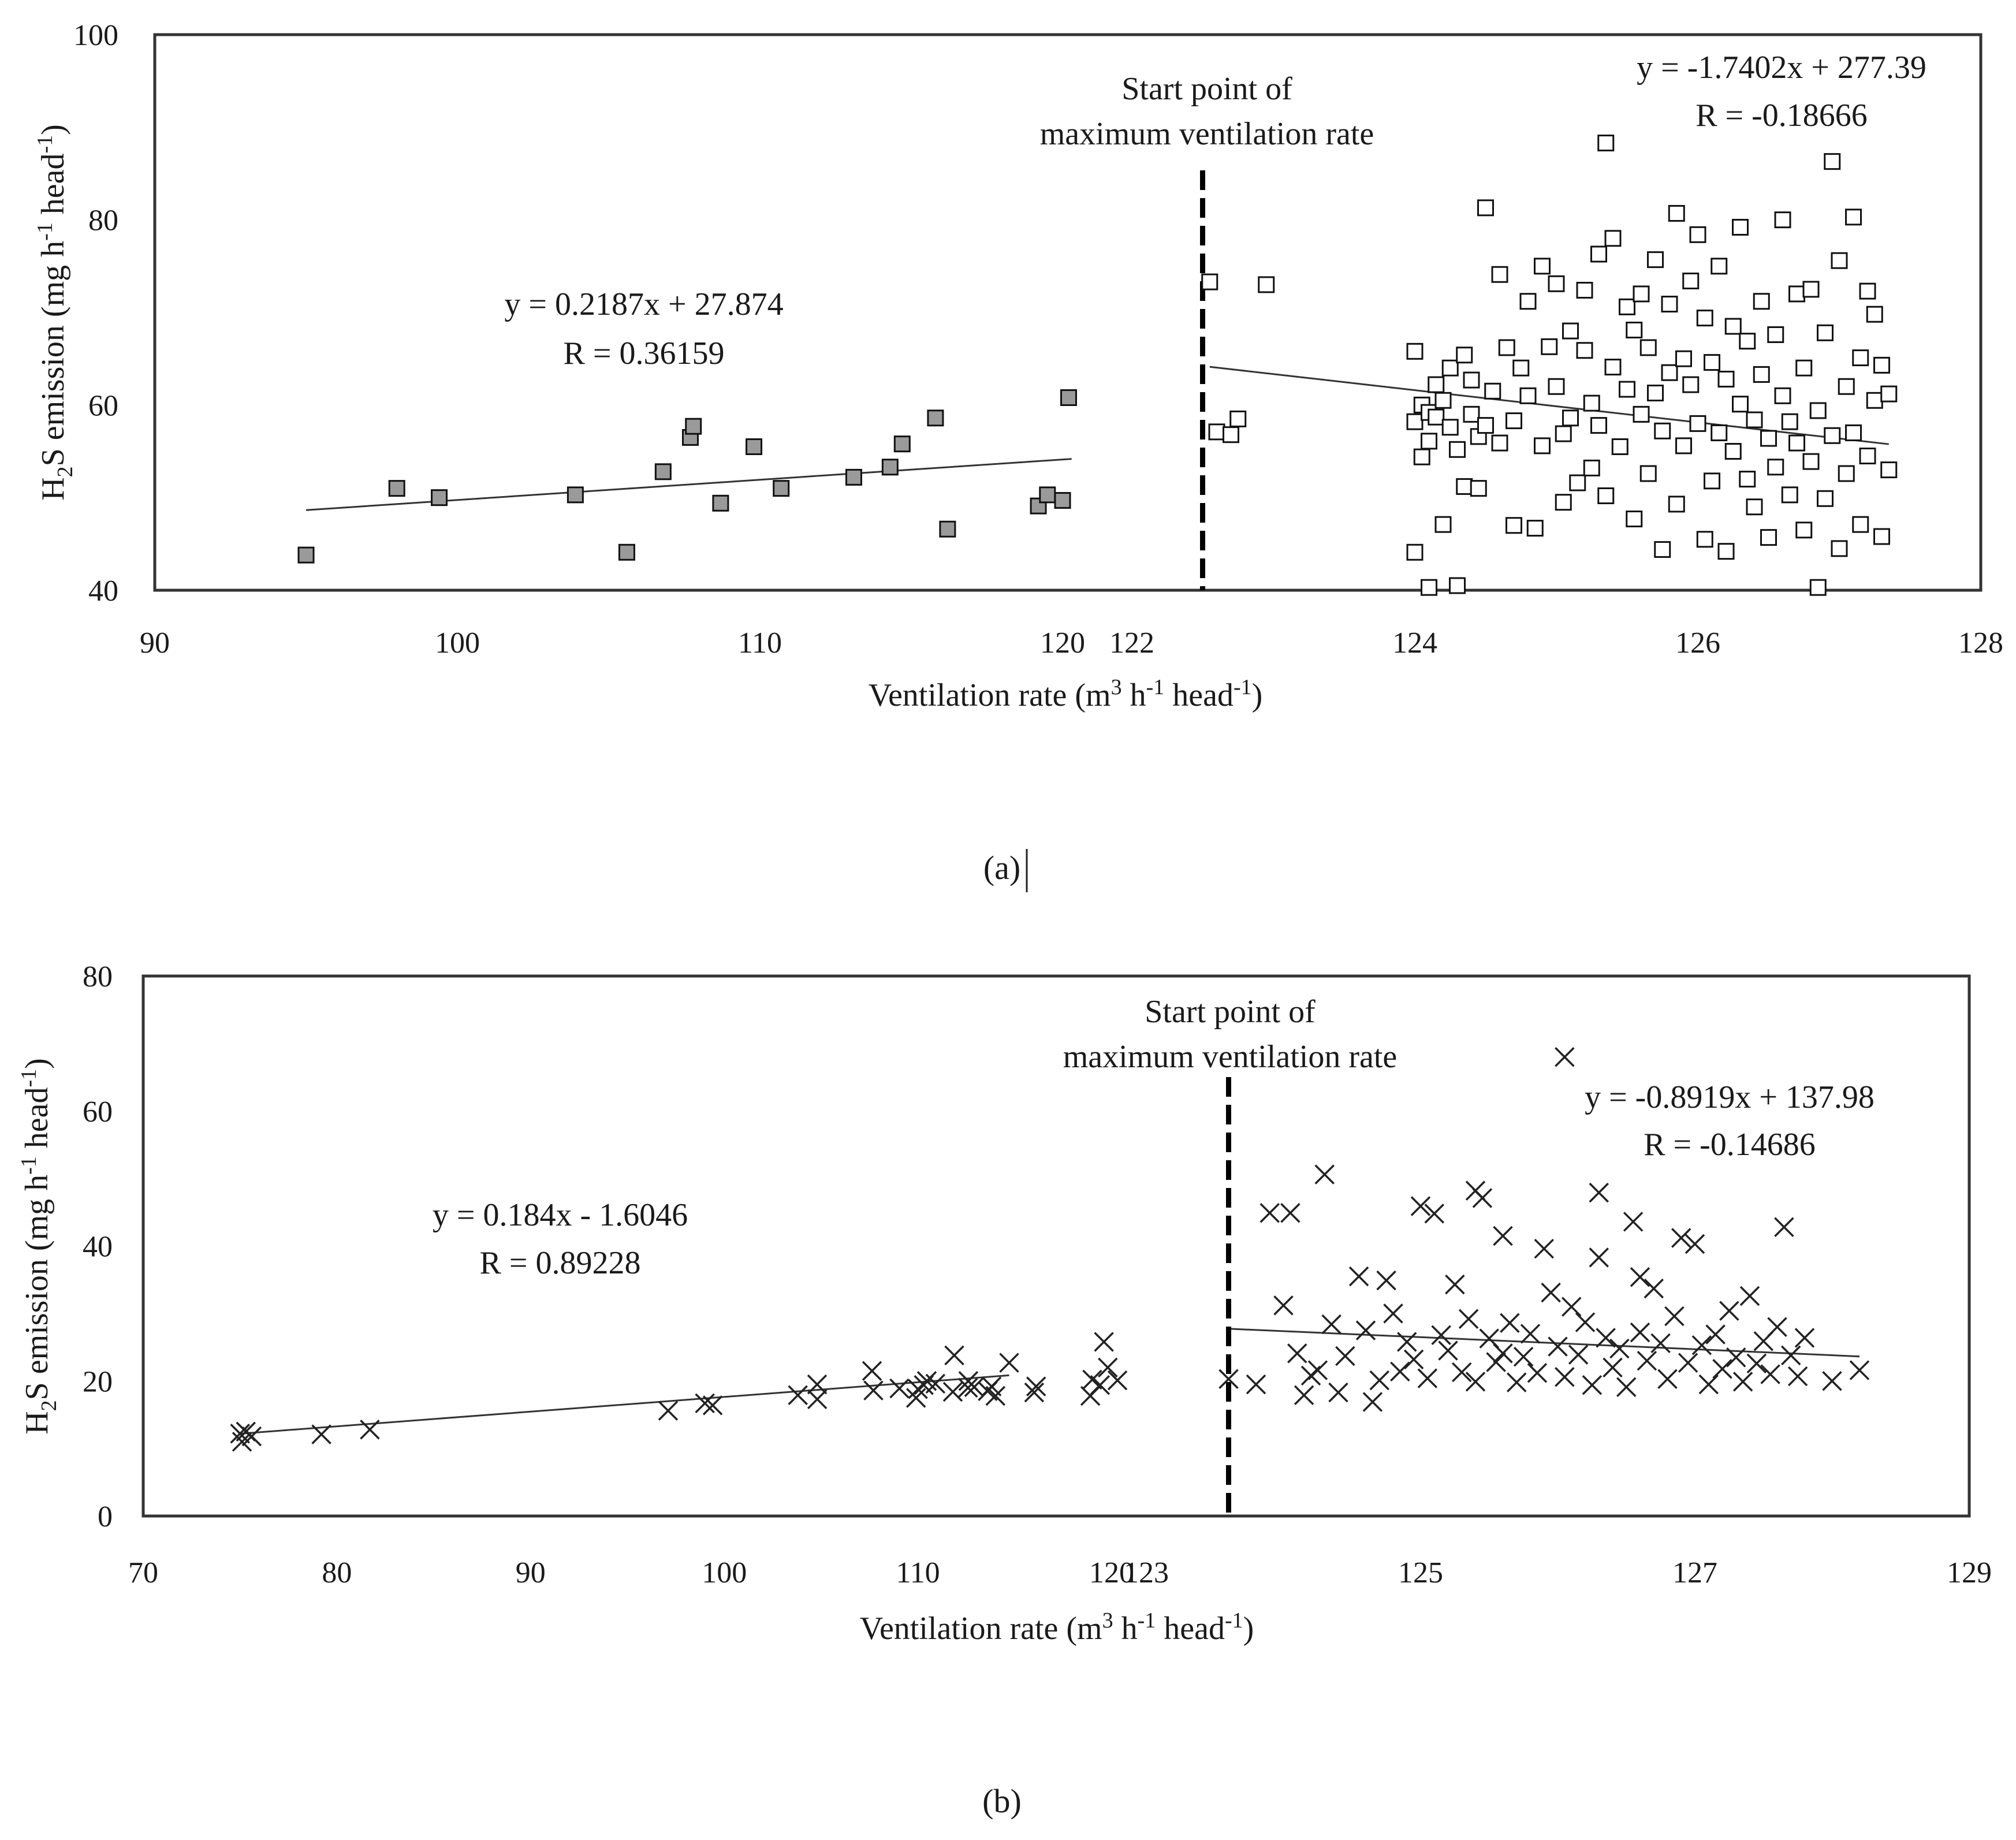 This screenshot has height=1840, width=2016. Describe the element at coordinates (105, 1516) in the screenshot. I see `y-tick-label: 0` at that location.